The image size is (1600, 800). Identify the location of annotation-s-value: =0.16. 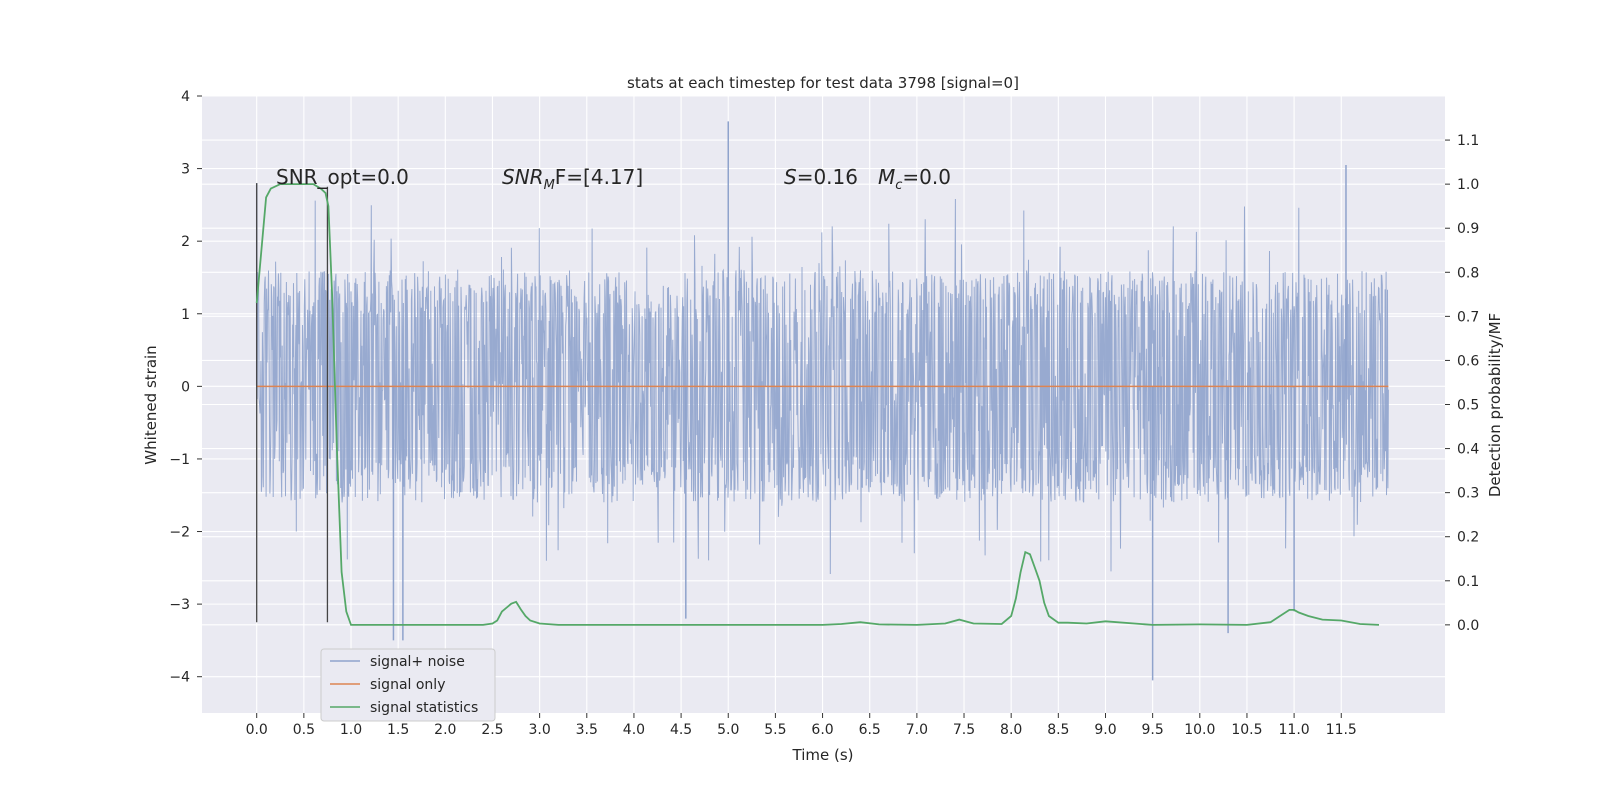
(827, 177).